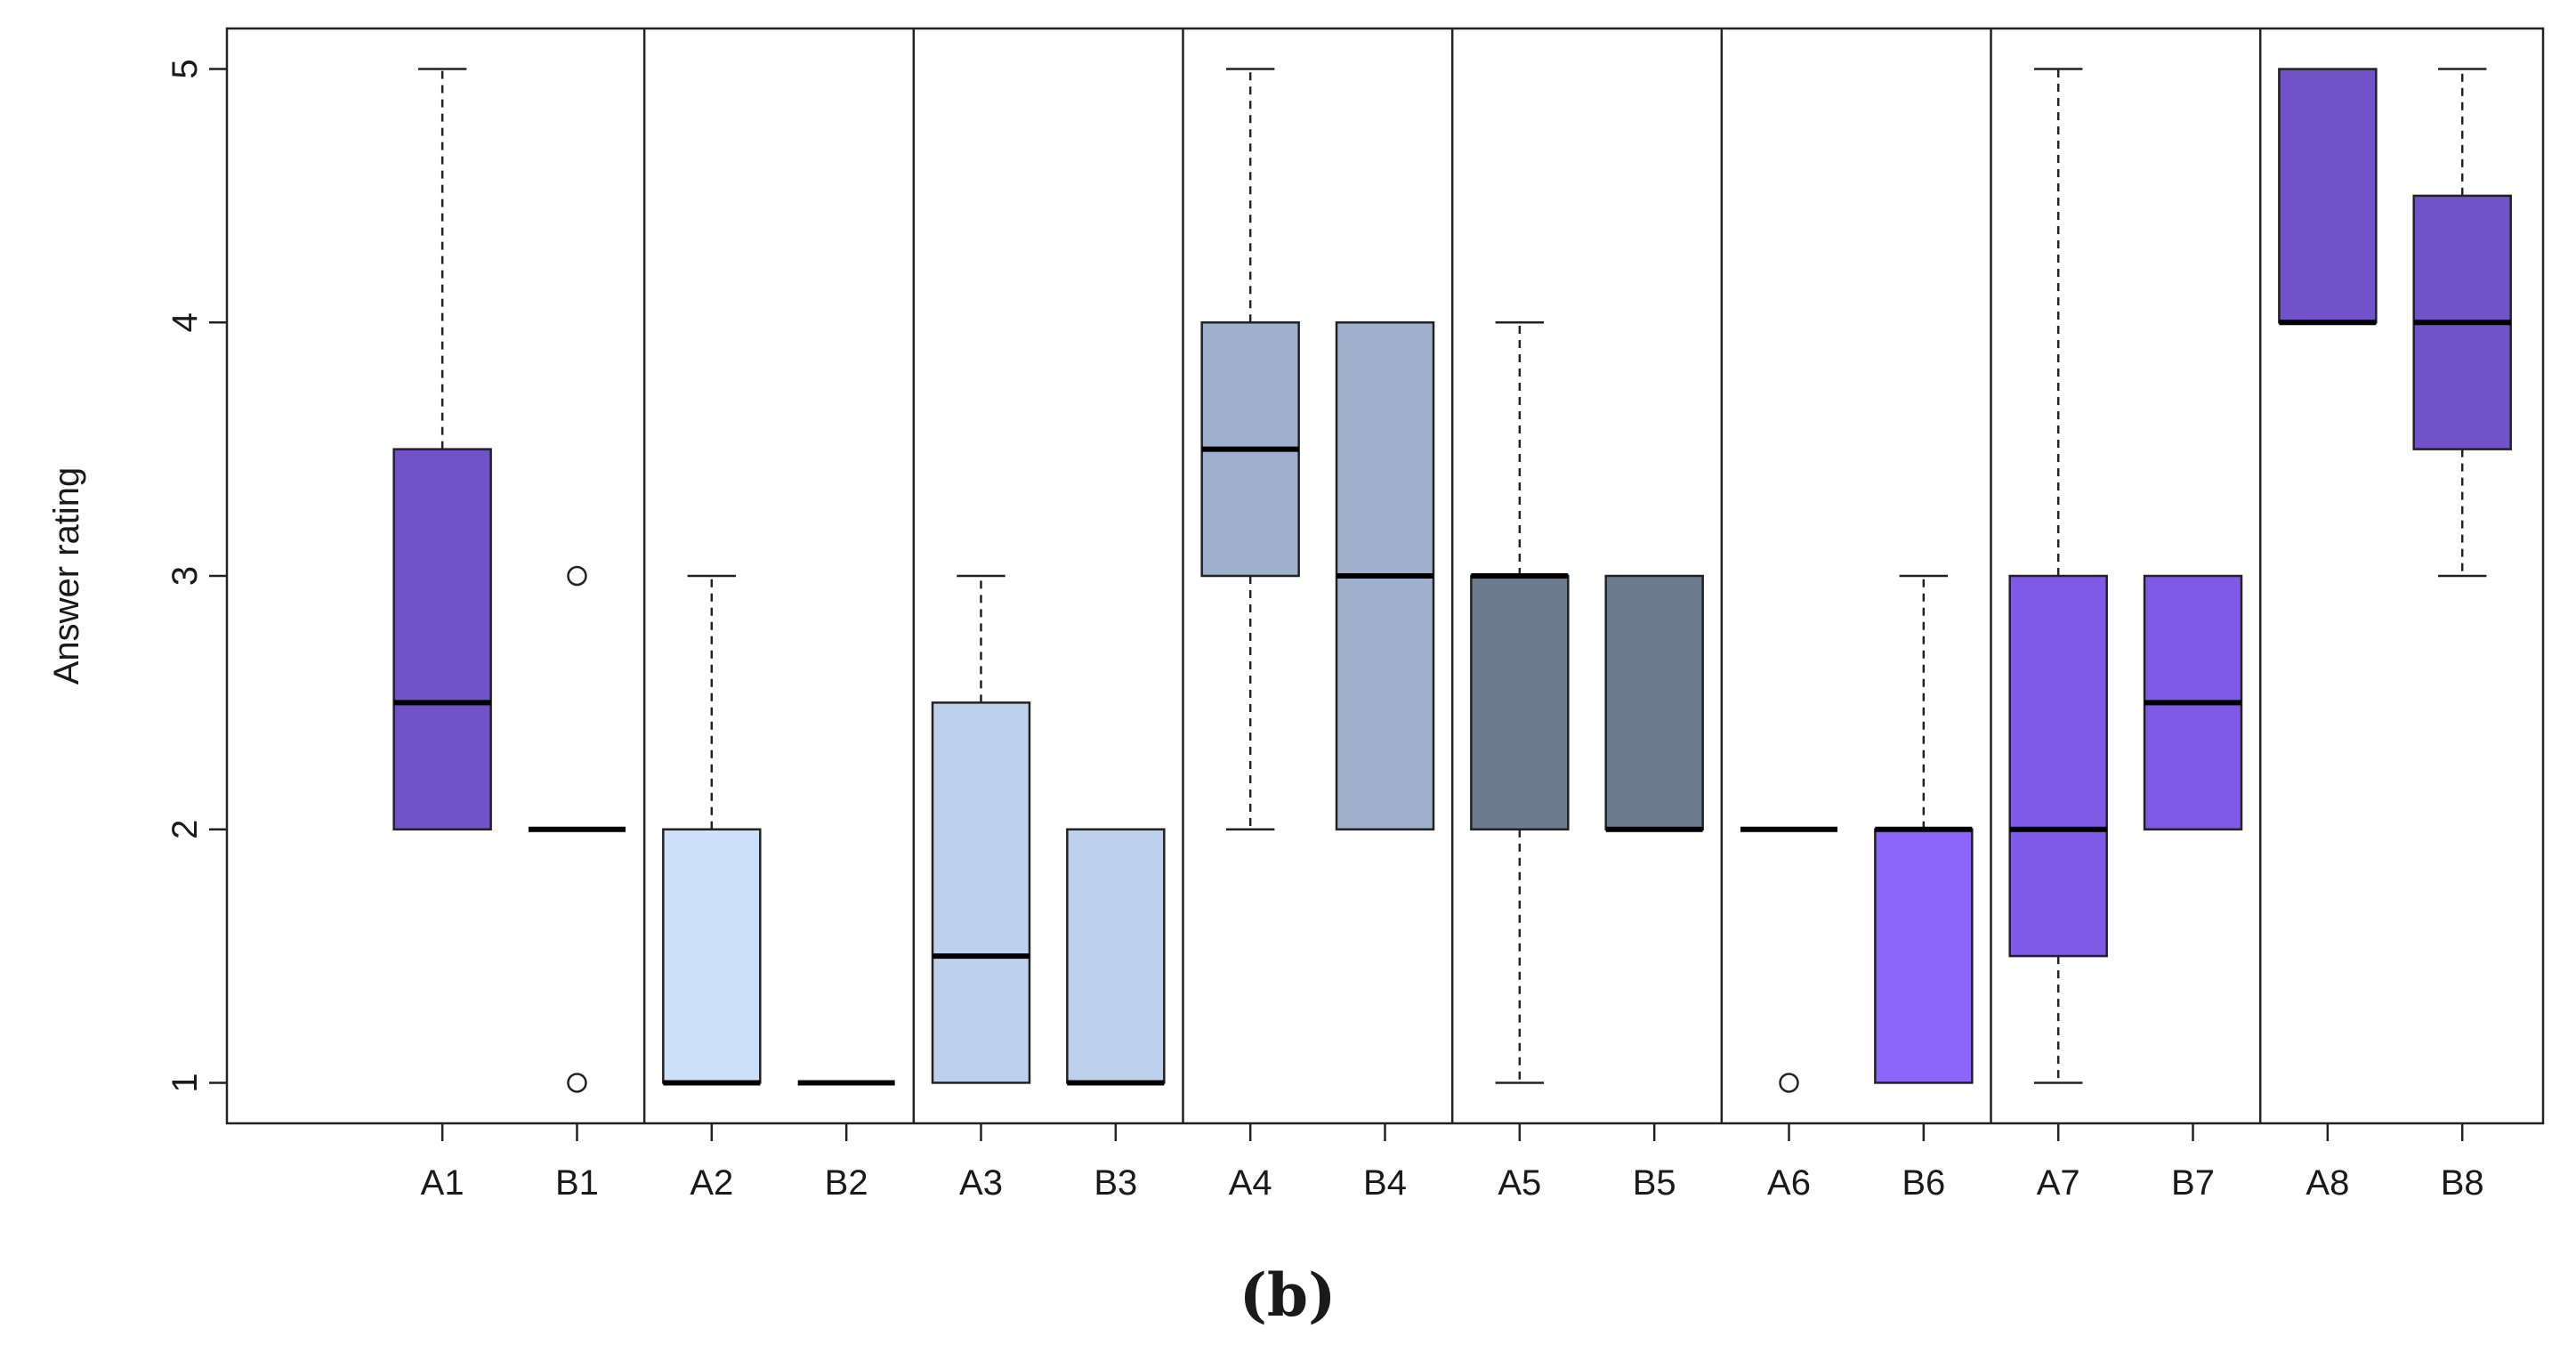 This screenshot has height=1361, width=2576. Describe the element at coordinates (185, 829) in the screenshot. I see `y-tick-label-2: 2` at that location.